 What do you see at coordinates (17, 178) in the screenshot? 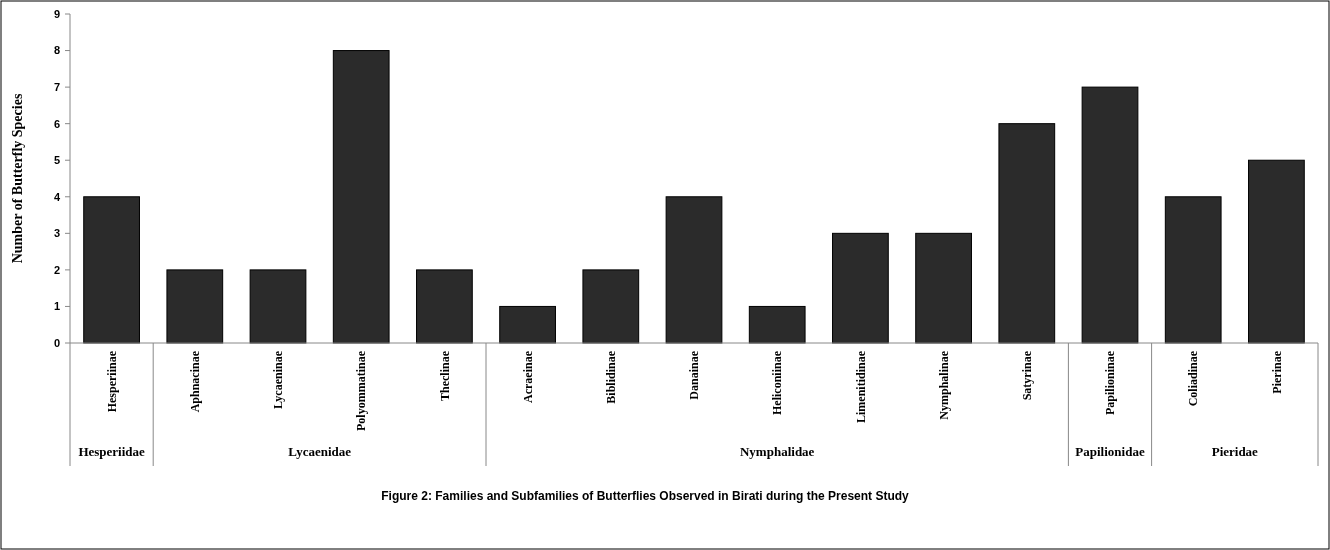
I see `y-axis-title: Number of Butterfly Species` at bounding box center [17, 178].